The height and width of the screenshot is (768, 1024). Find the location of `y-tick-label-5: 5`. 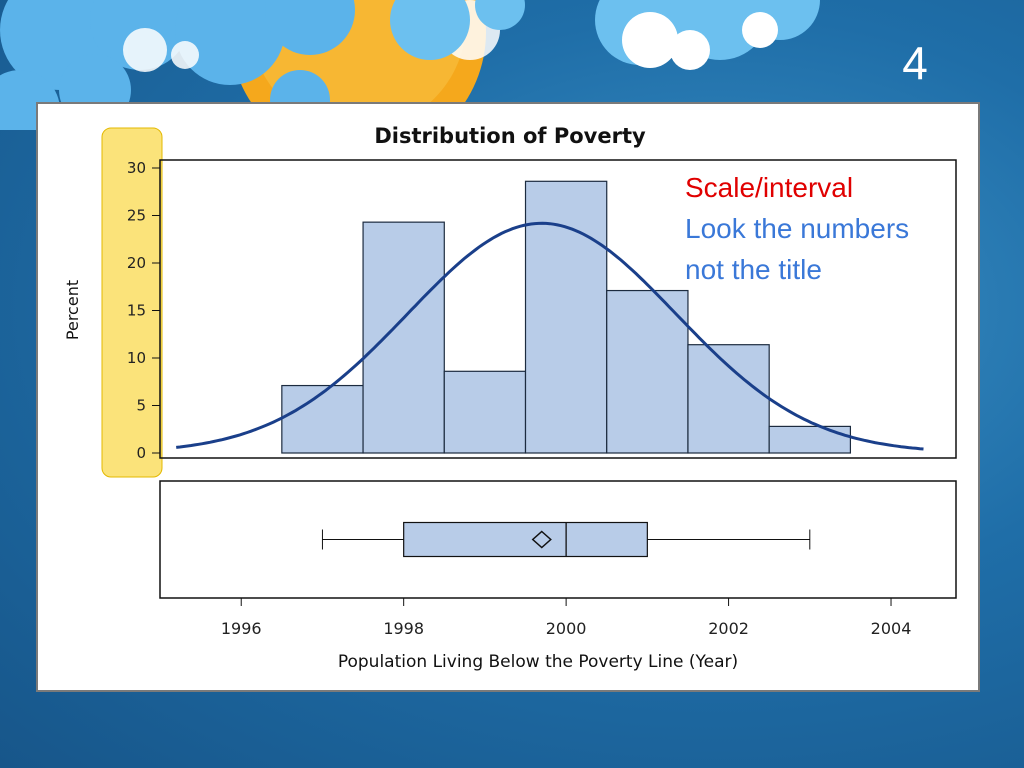

y-tick-label-5: 5 is located at coordinates (141, 406).